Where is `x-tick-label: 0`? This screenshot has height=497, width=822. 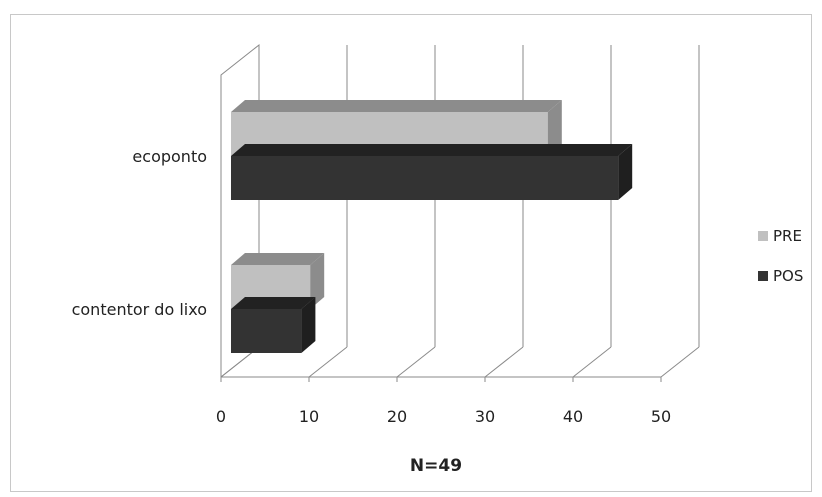
x-tick-label: 0 is located at coordinates (221, 416).